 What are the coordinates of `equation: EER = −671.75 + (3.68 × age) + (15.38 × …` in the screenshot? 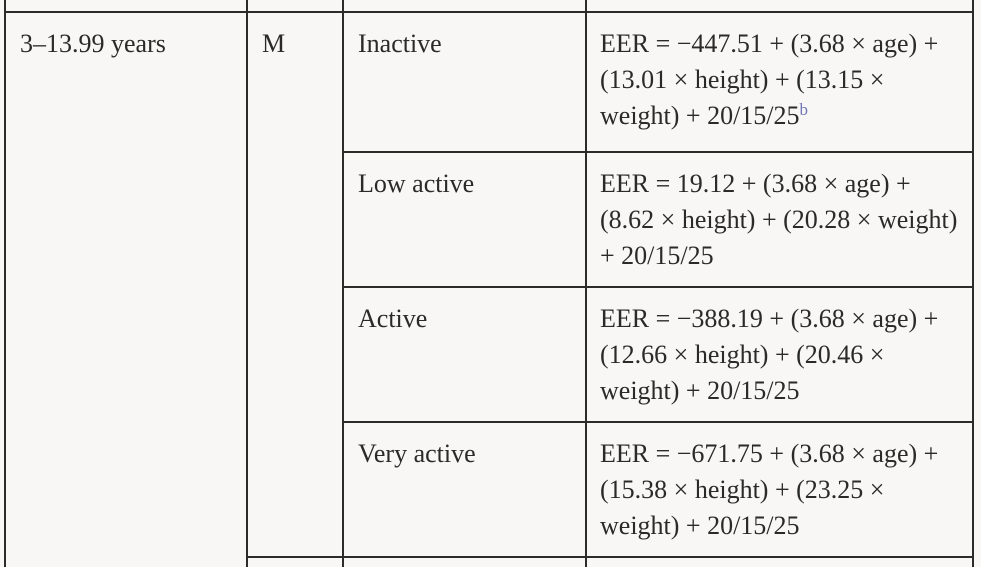 It's located at (781, 490).